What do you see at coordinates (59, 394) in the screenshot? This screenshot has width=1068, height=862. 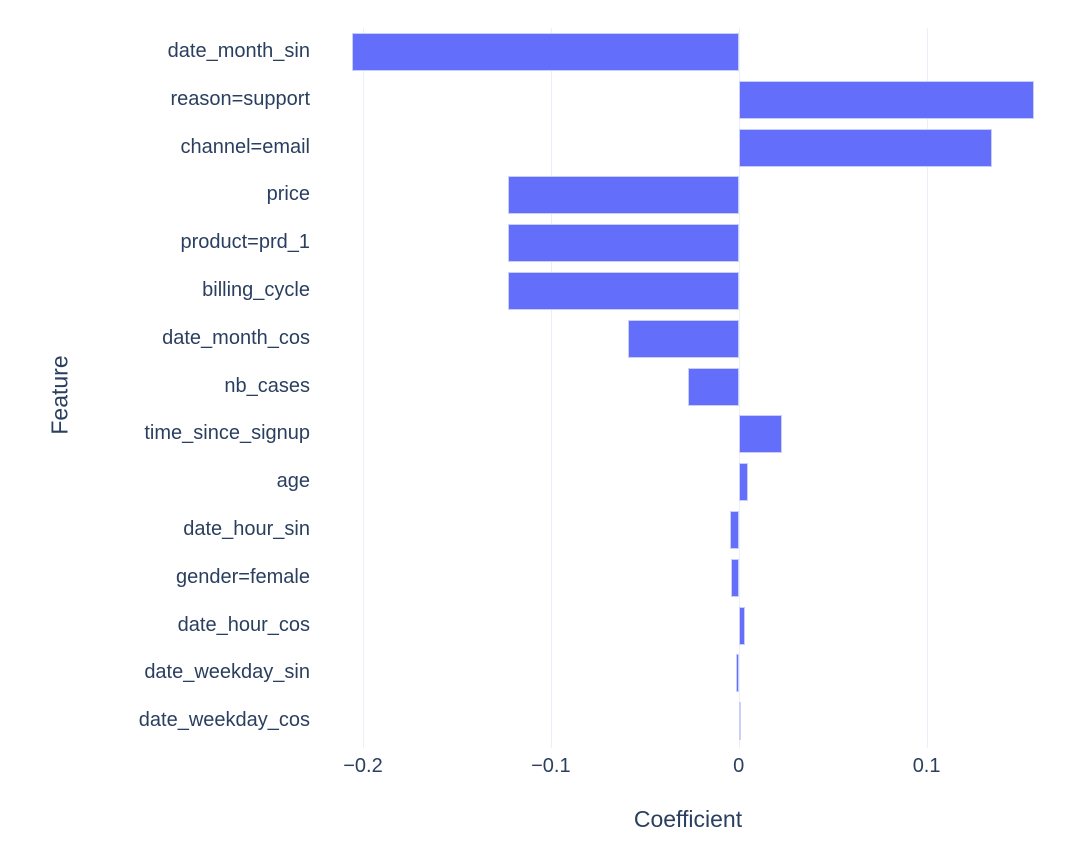 I see `y-axis-title: Feature` at bounding box center [59, 394].